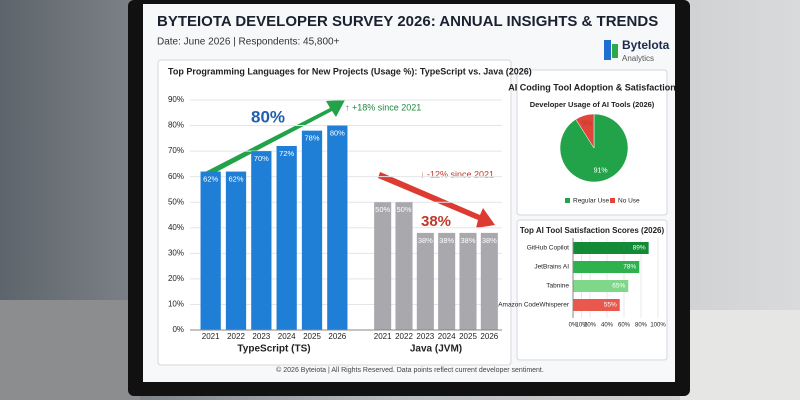  Describe the element at coordinates (176, 150) in the screenshot. I see `y-tick-label: 70%` at that location.